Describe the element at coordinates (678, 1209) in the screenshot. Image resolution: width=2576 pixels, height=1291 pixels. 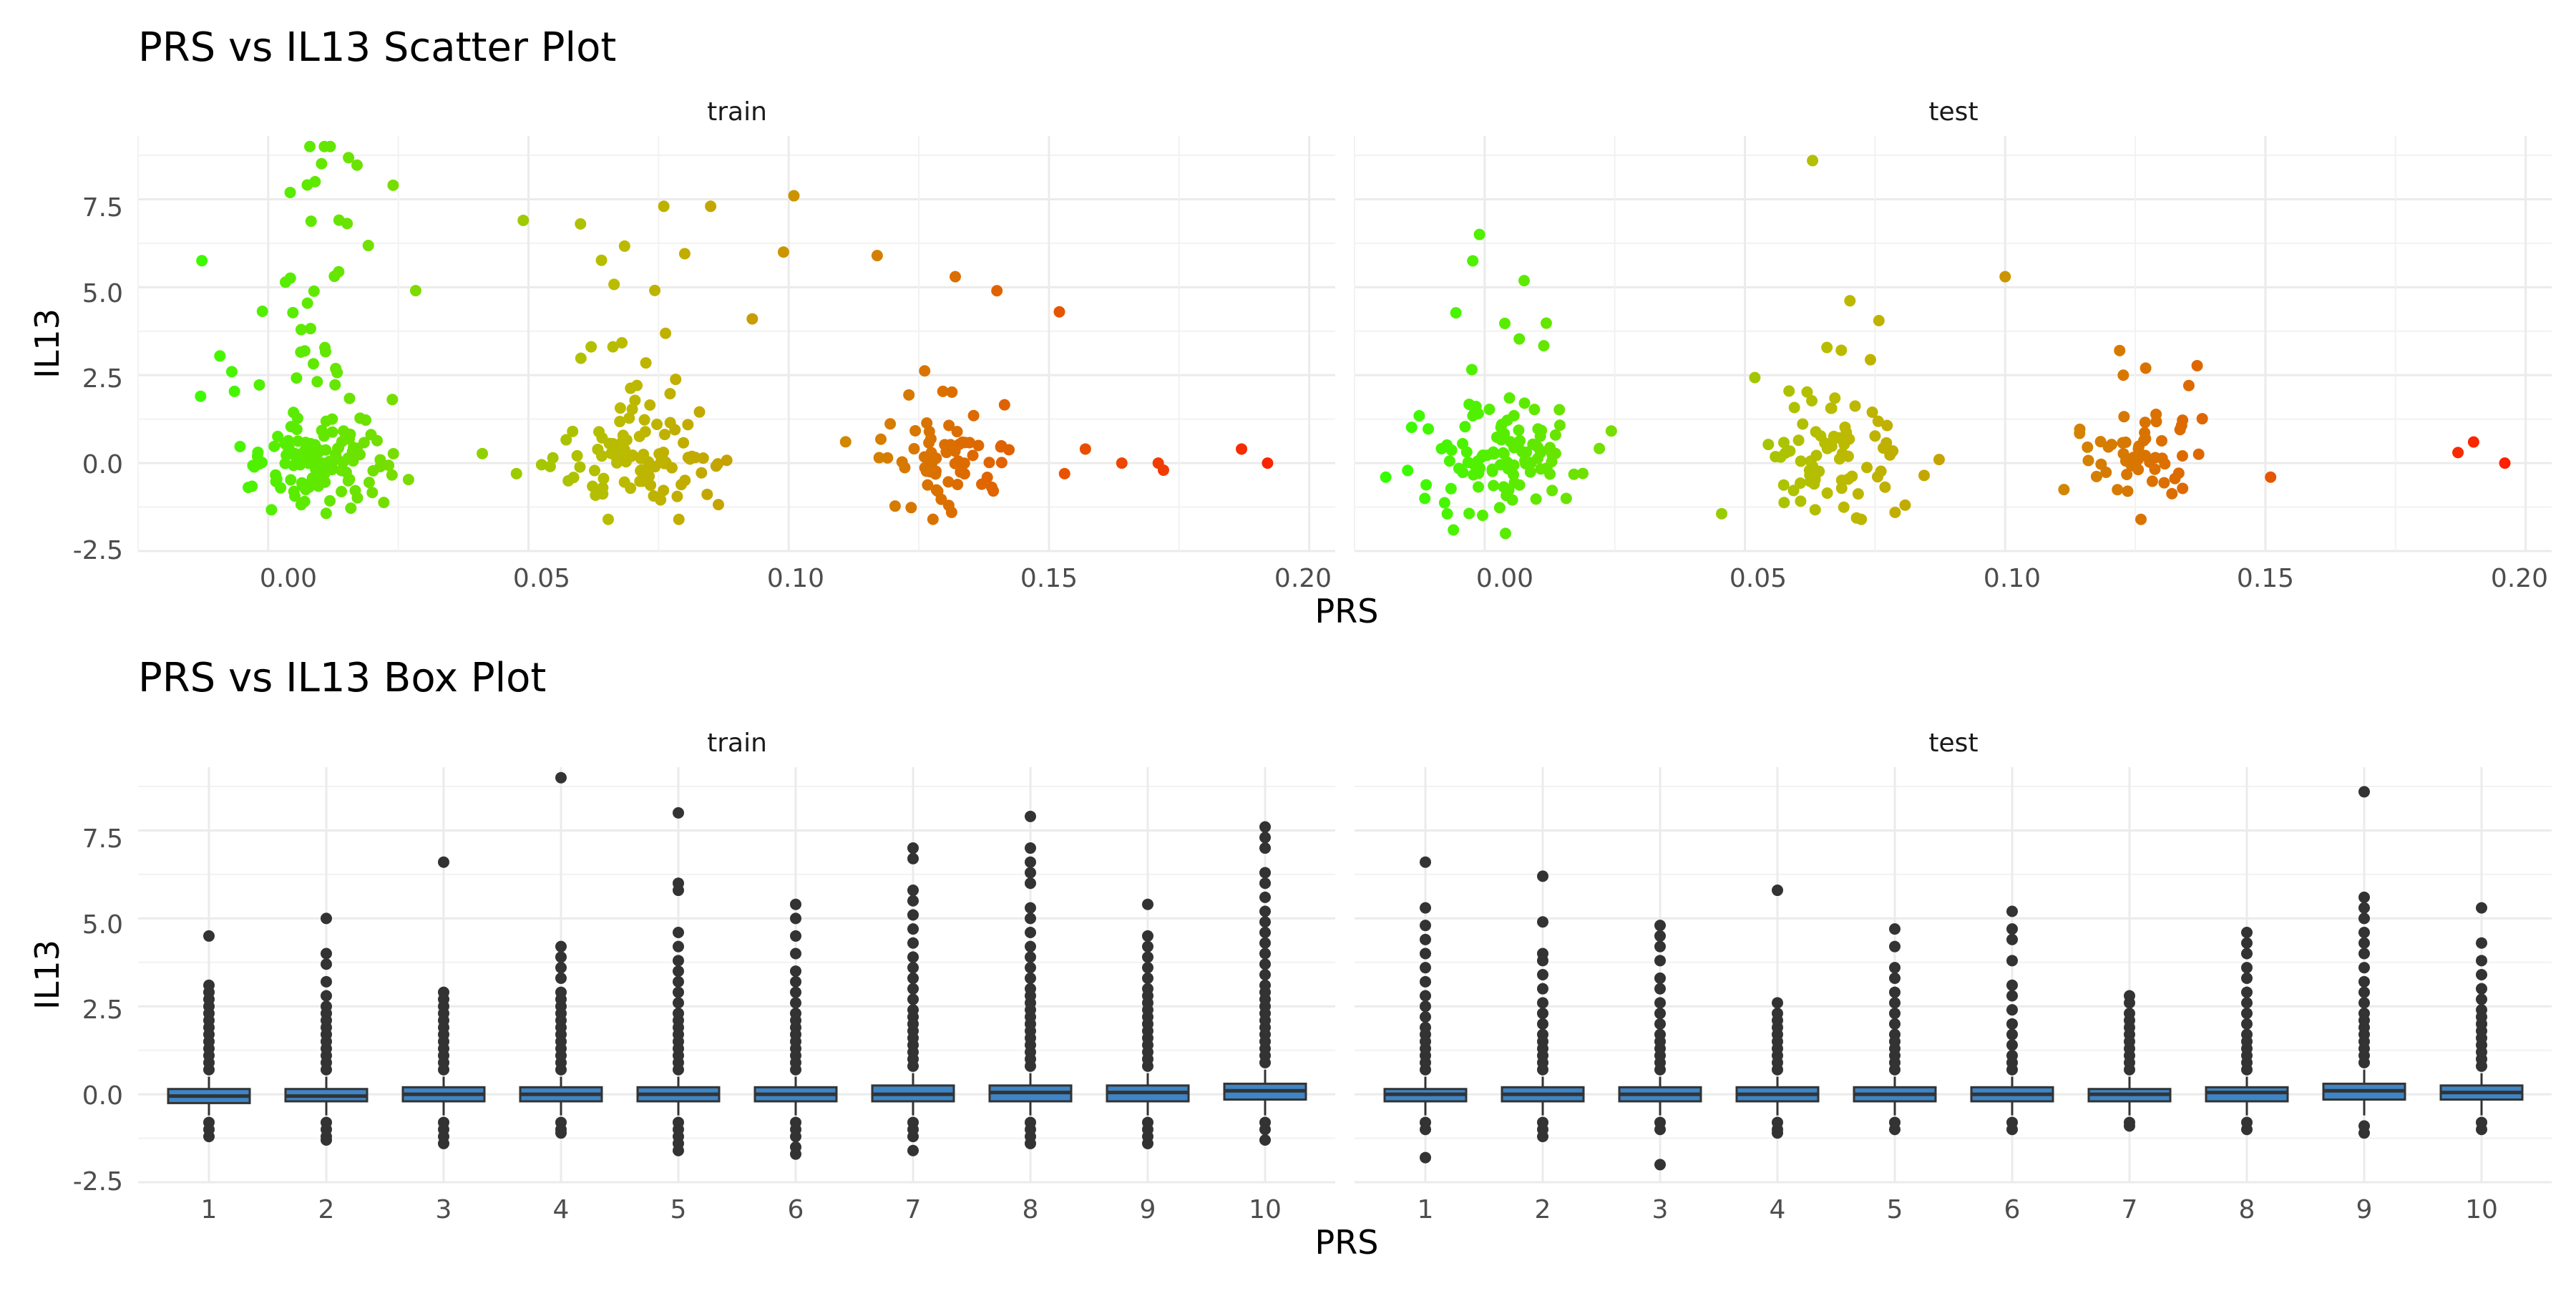
I see `box-train-xtick-label: 5` at that location.